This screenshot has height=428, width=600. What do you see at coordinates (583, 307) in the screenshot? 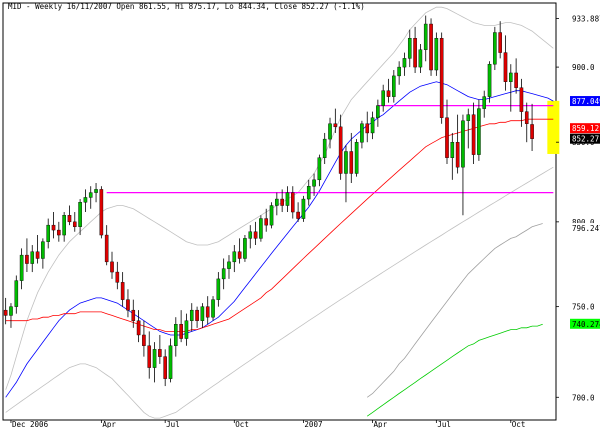
I see `y-tick-label: 750.0` at bounding box center [583, 307].